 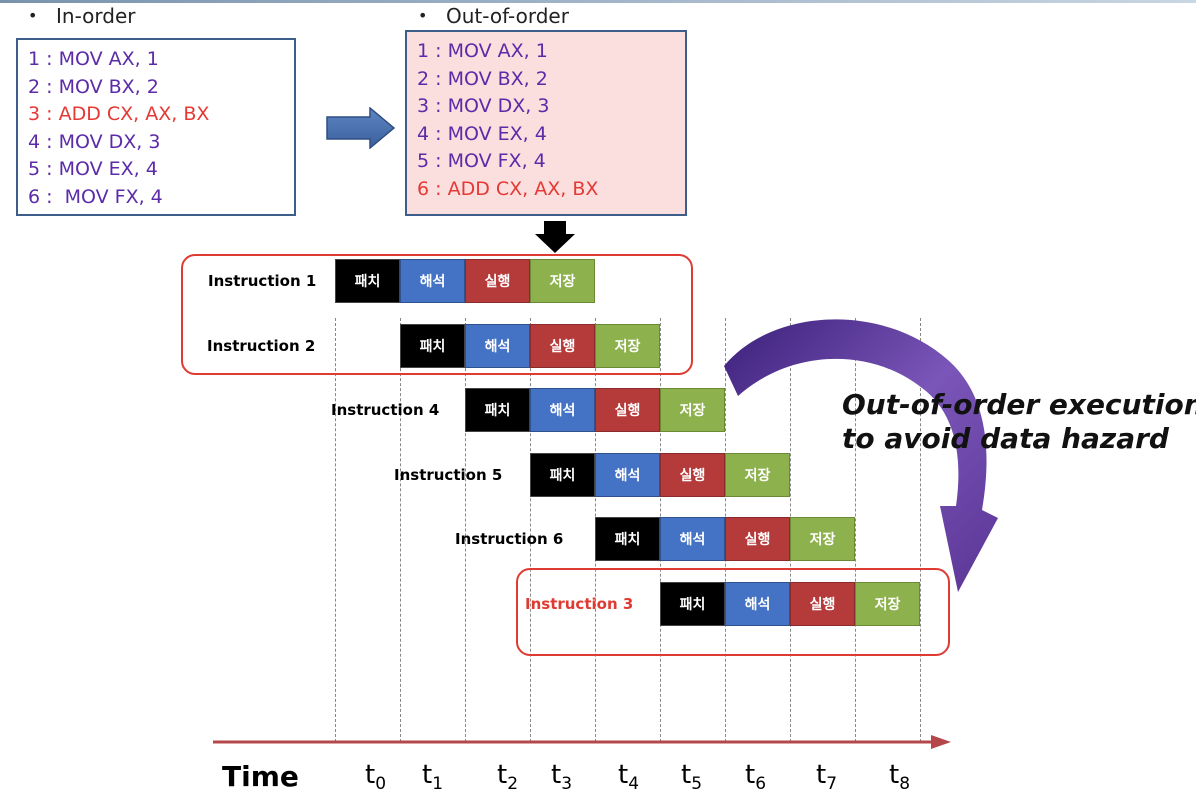 I want to click on out-of-order-heading: • Out-of-order, so click(x=493, y=16).